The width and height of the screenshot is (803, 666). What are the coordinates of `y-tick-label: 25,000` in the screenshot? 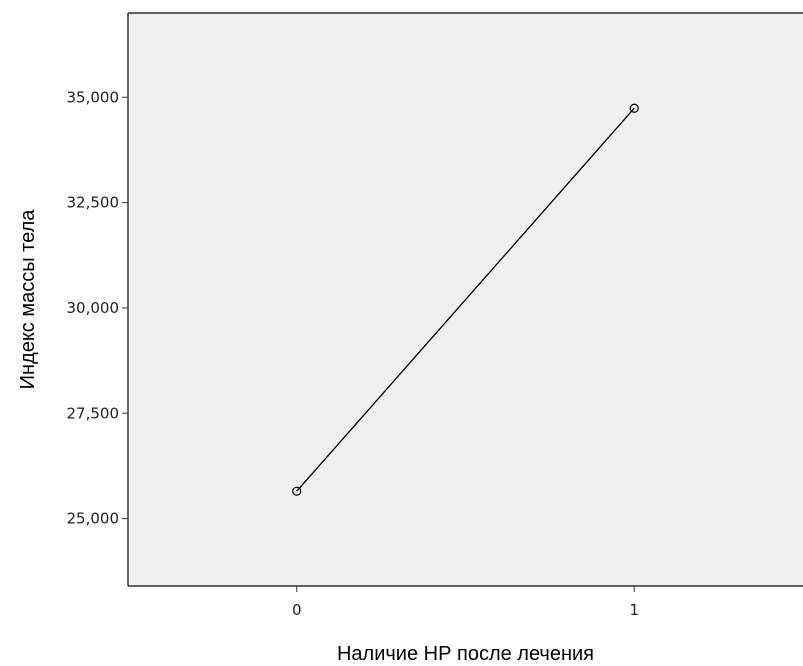 It's located at (93, 519).